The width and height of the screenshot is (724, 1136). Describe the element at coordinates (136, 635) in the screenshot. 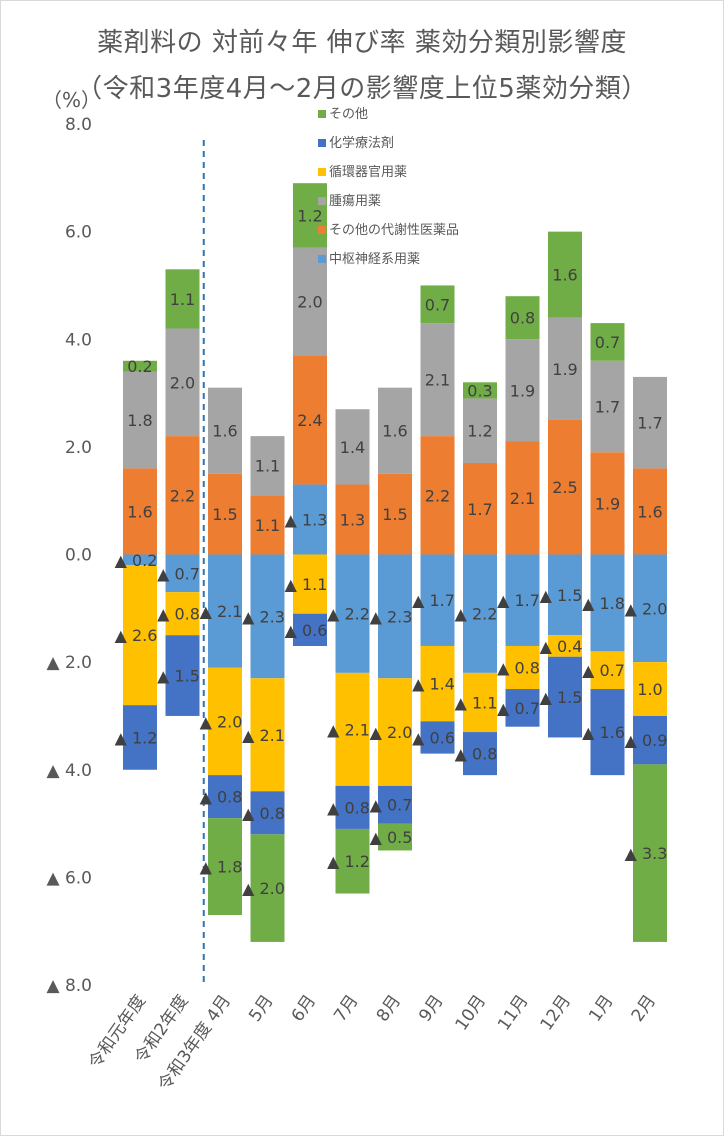

I see `data-label: ▲ 2.6` at that location.